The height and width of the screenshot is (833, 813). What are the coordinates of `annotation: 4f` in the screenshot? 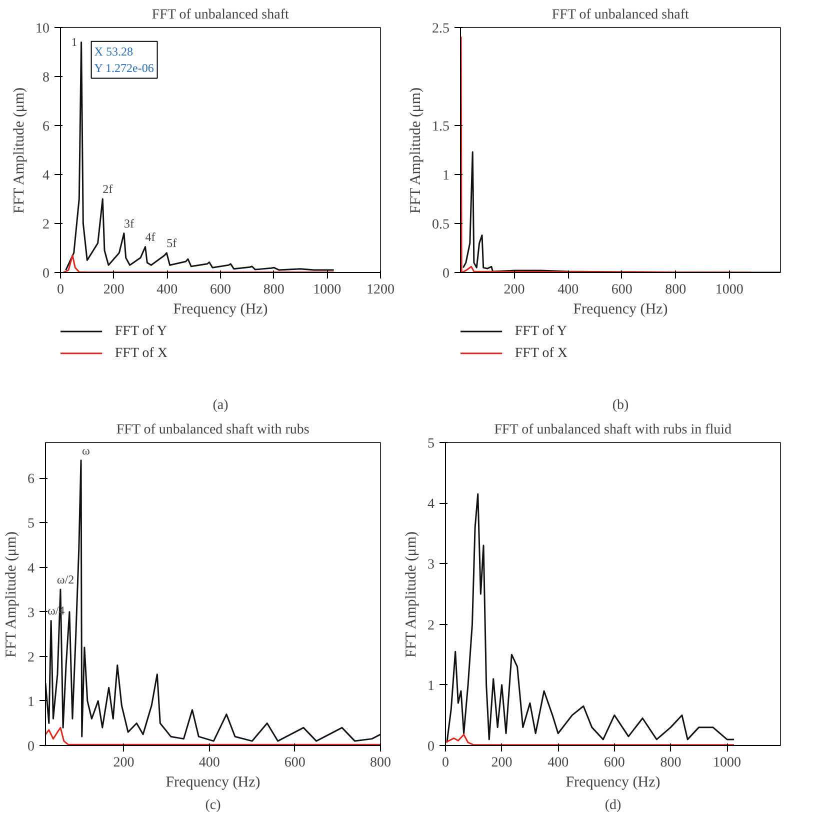 It's located at (150, 237).